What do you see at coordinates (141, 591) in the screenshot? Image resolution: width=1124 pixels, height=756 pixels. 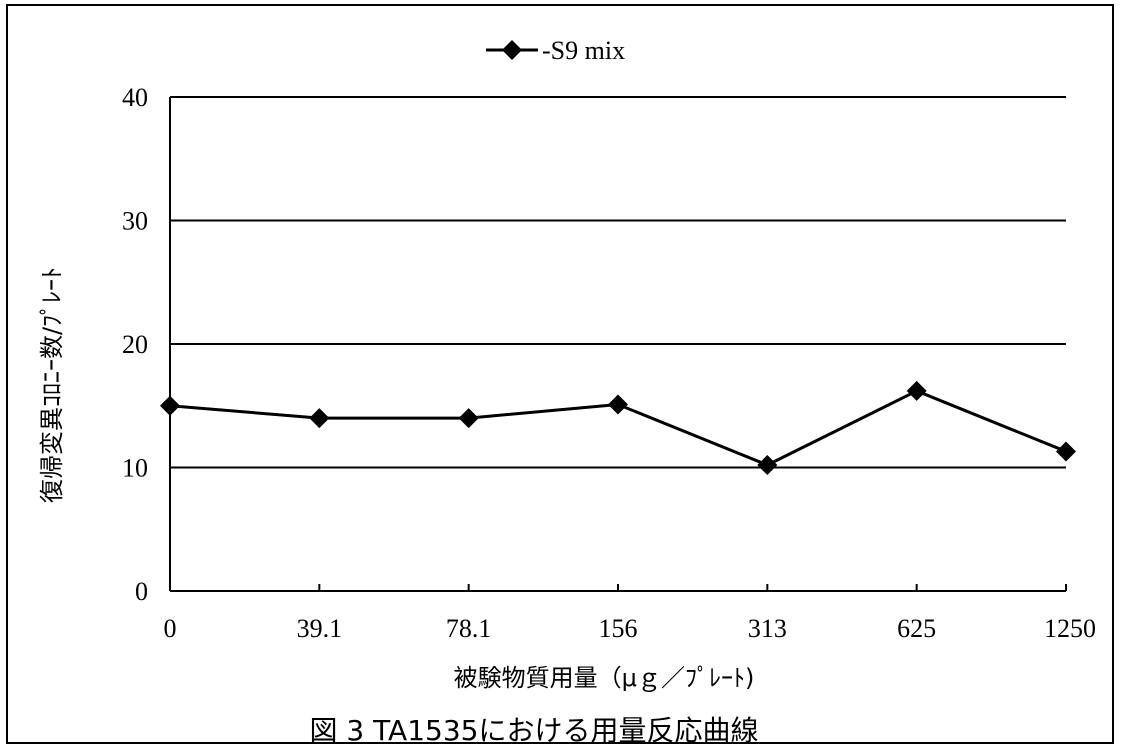 I see `y-tick-label-0: 0` at bounding box center [141, 591].